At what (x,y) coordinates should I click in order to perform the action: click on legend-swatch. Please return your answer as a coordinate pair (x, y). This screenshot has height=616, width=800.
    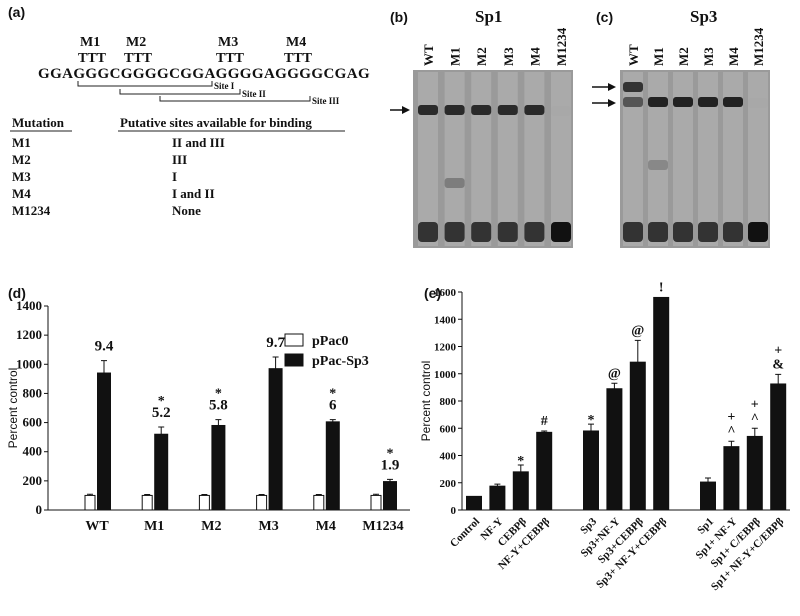
    Looking at the image, I should click on (294, 360).